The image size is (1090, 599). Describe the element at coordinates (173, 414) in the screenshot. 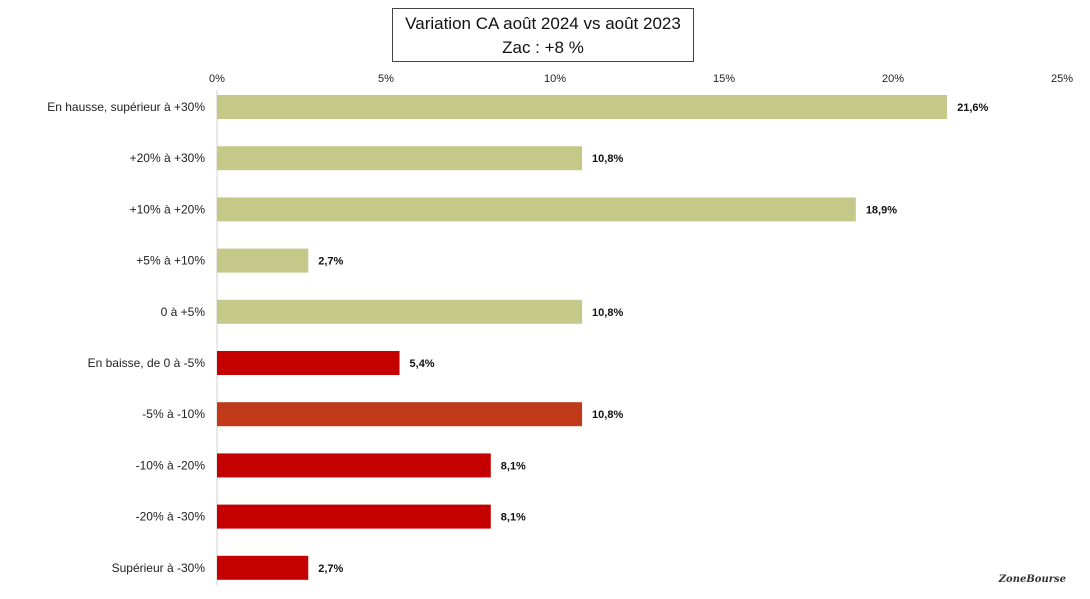

I see `category-label: -5% à -10%` at that location.